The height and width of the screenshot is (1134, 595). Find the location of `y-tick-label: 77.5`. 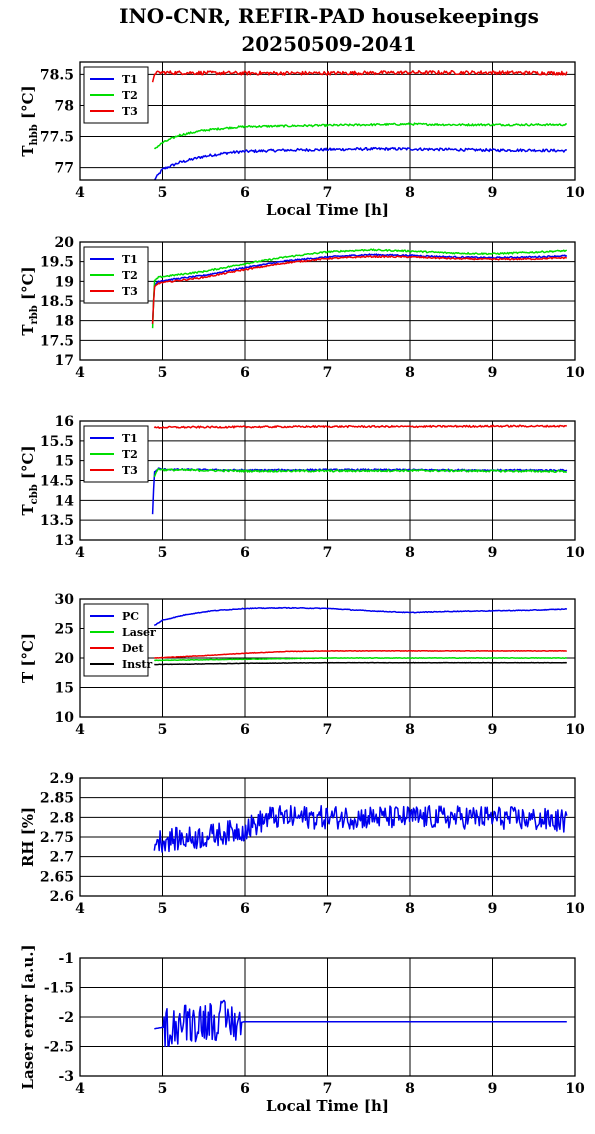

y-tick-label: 77.5 is located at coordinates (57, 138).